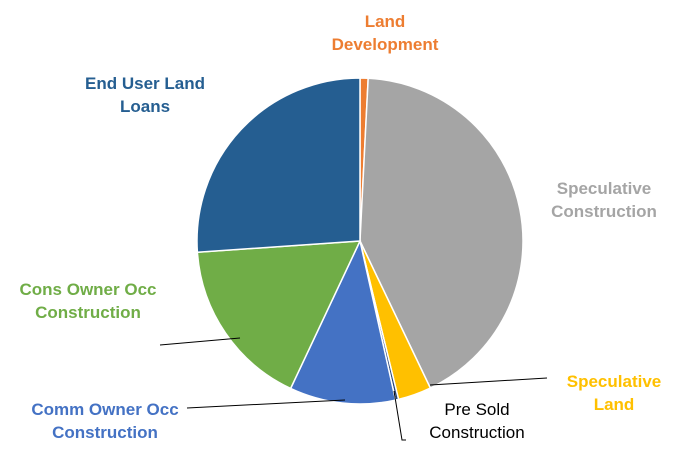 The width and height of the screenshot is (680, 449). Describe the element at coordinates (604, 200) in the screenshot. I see `category-label: Speculative Construction` at that location.